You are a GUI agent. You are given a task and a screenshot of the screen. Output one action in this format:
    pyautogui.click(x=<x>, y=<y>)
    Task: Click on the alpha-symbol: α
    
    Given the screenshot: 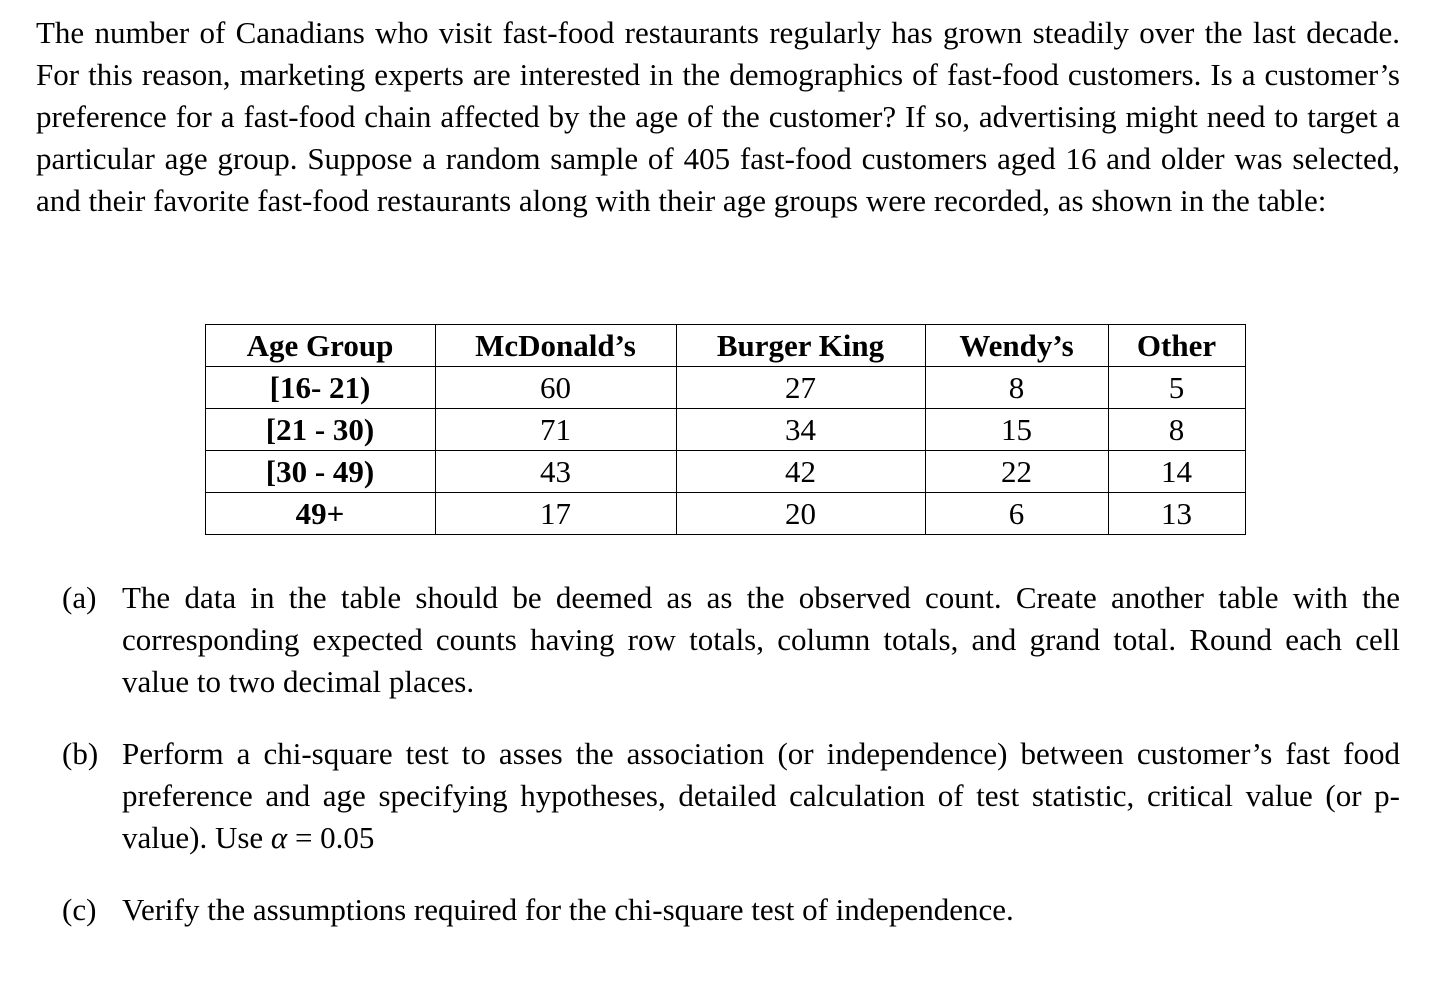 What is the action you would take?
    pyautogui.click(x=279, y=837)
    